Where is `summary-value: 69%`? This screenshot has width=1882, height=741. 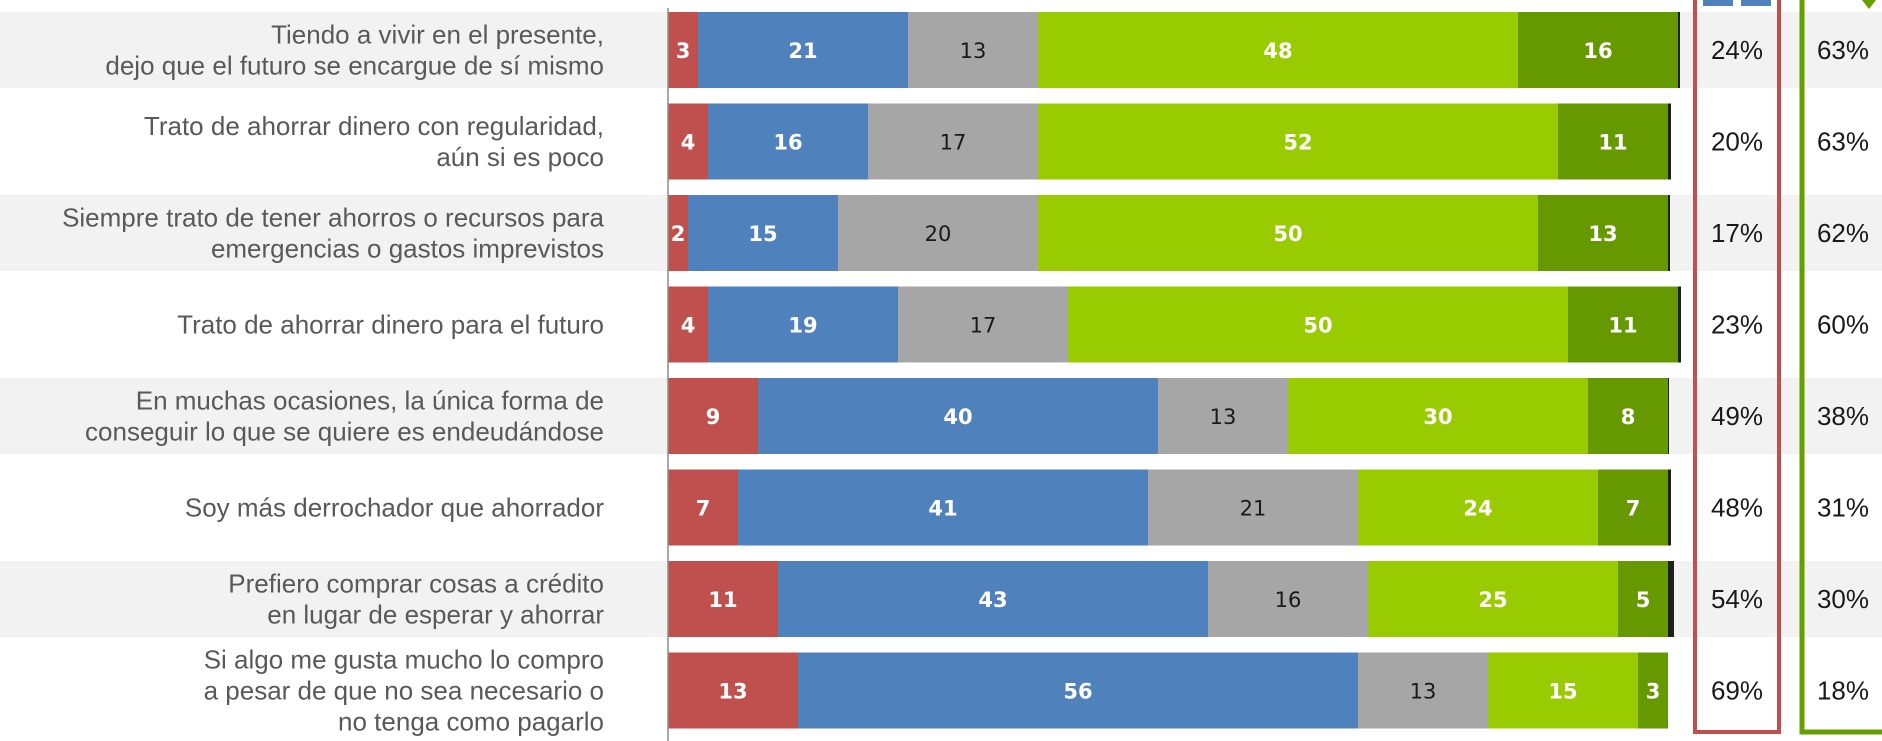
summary-value: 69% is located at coordinates (1737, 691).